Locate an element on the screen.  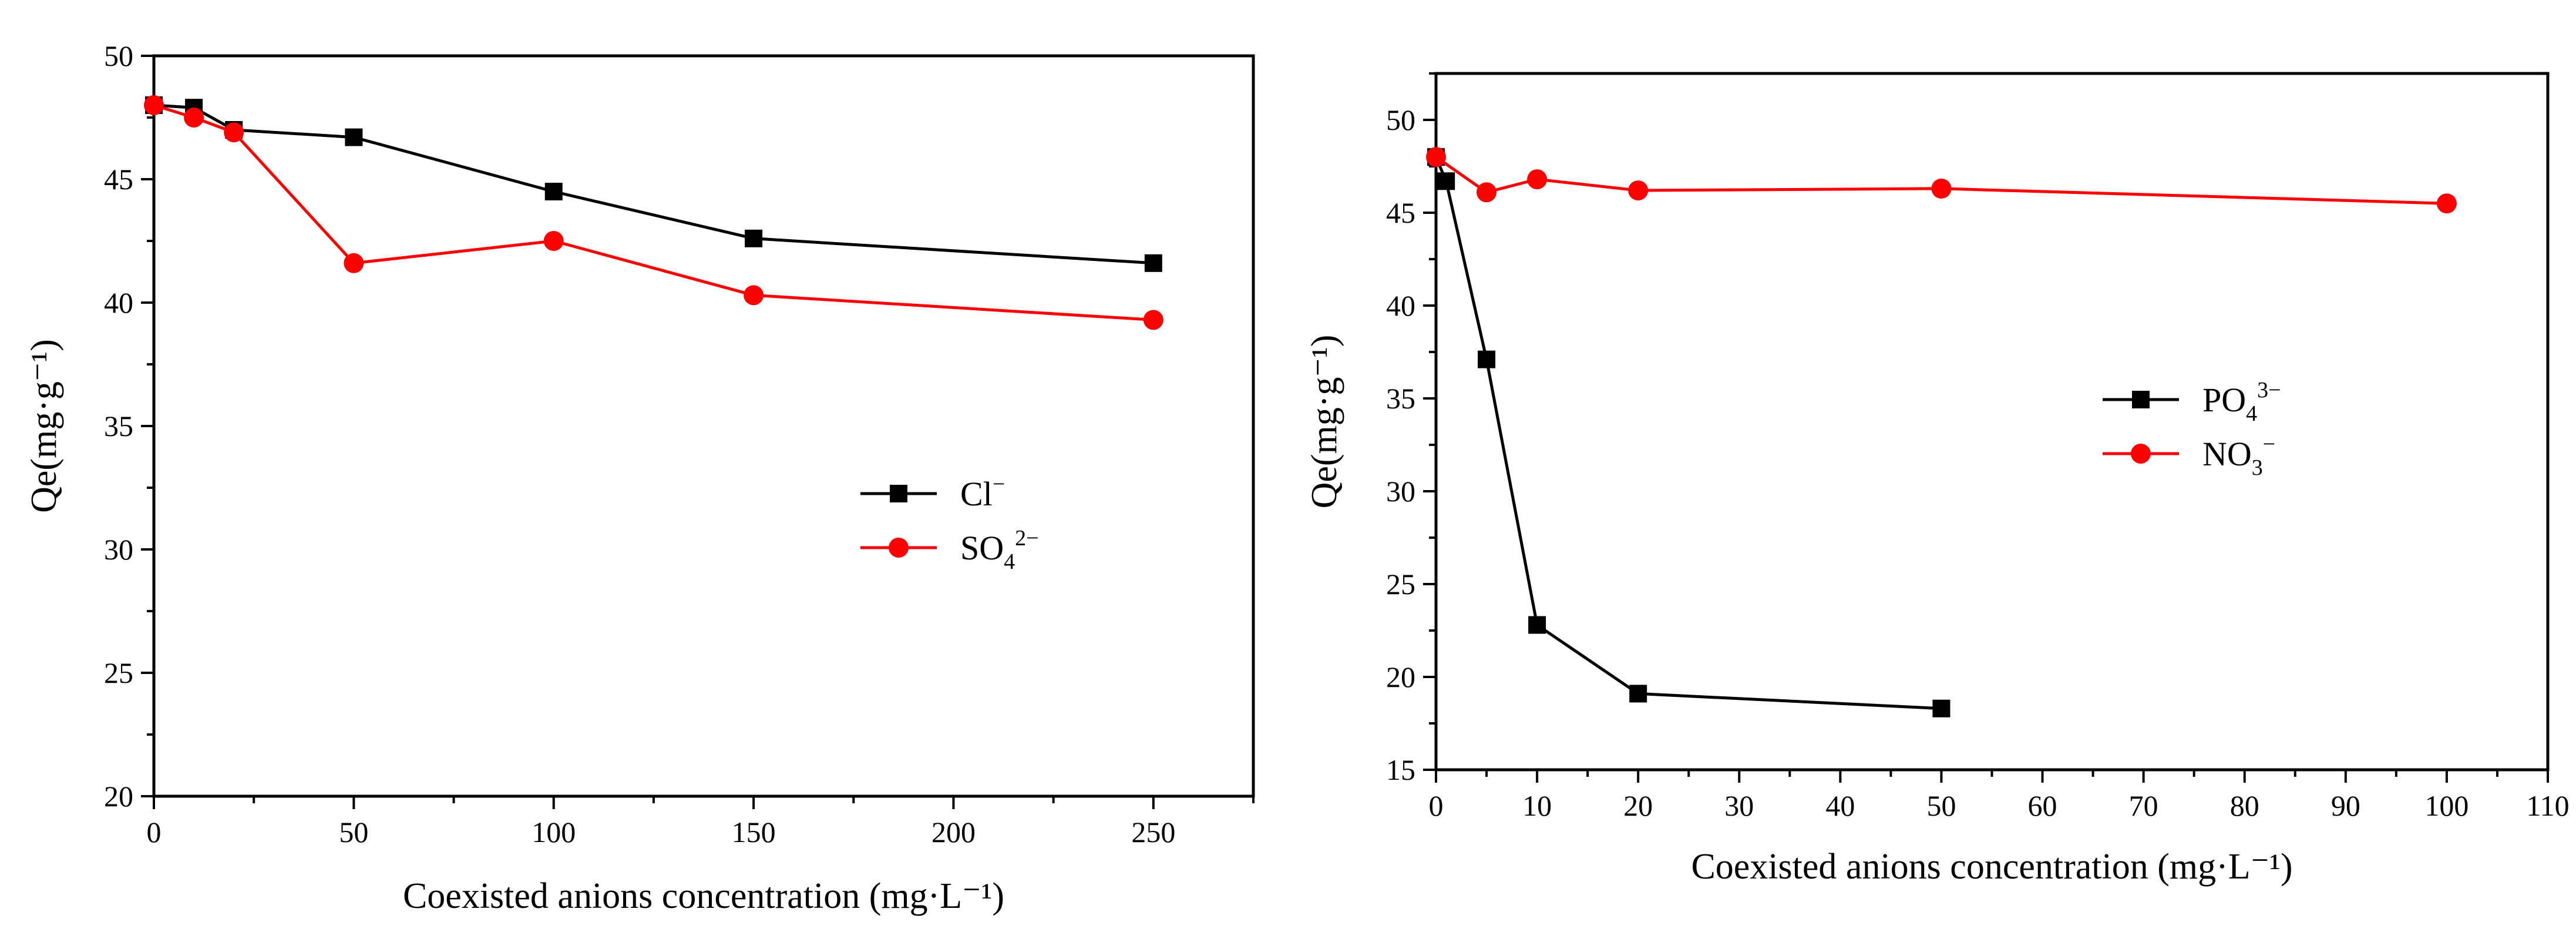
y-tick-label: 15 is located at coordinates (1400, 769).